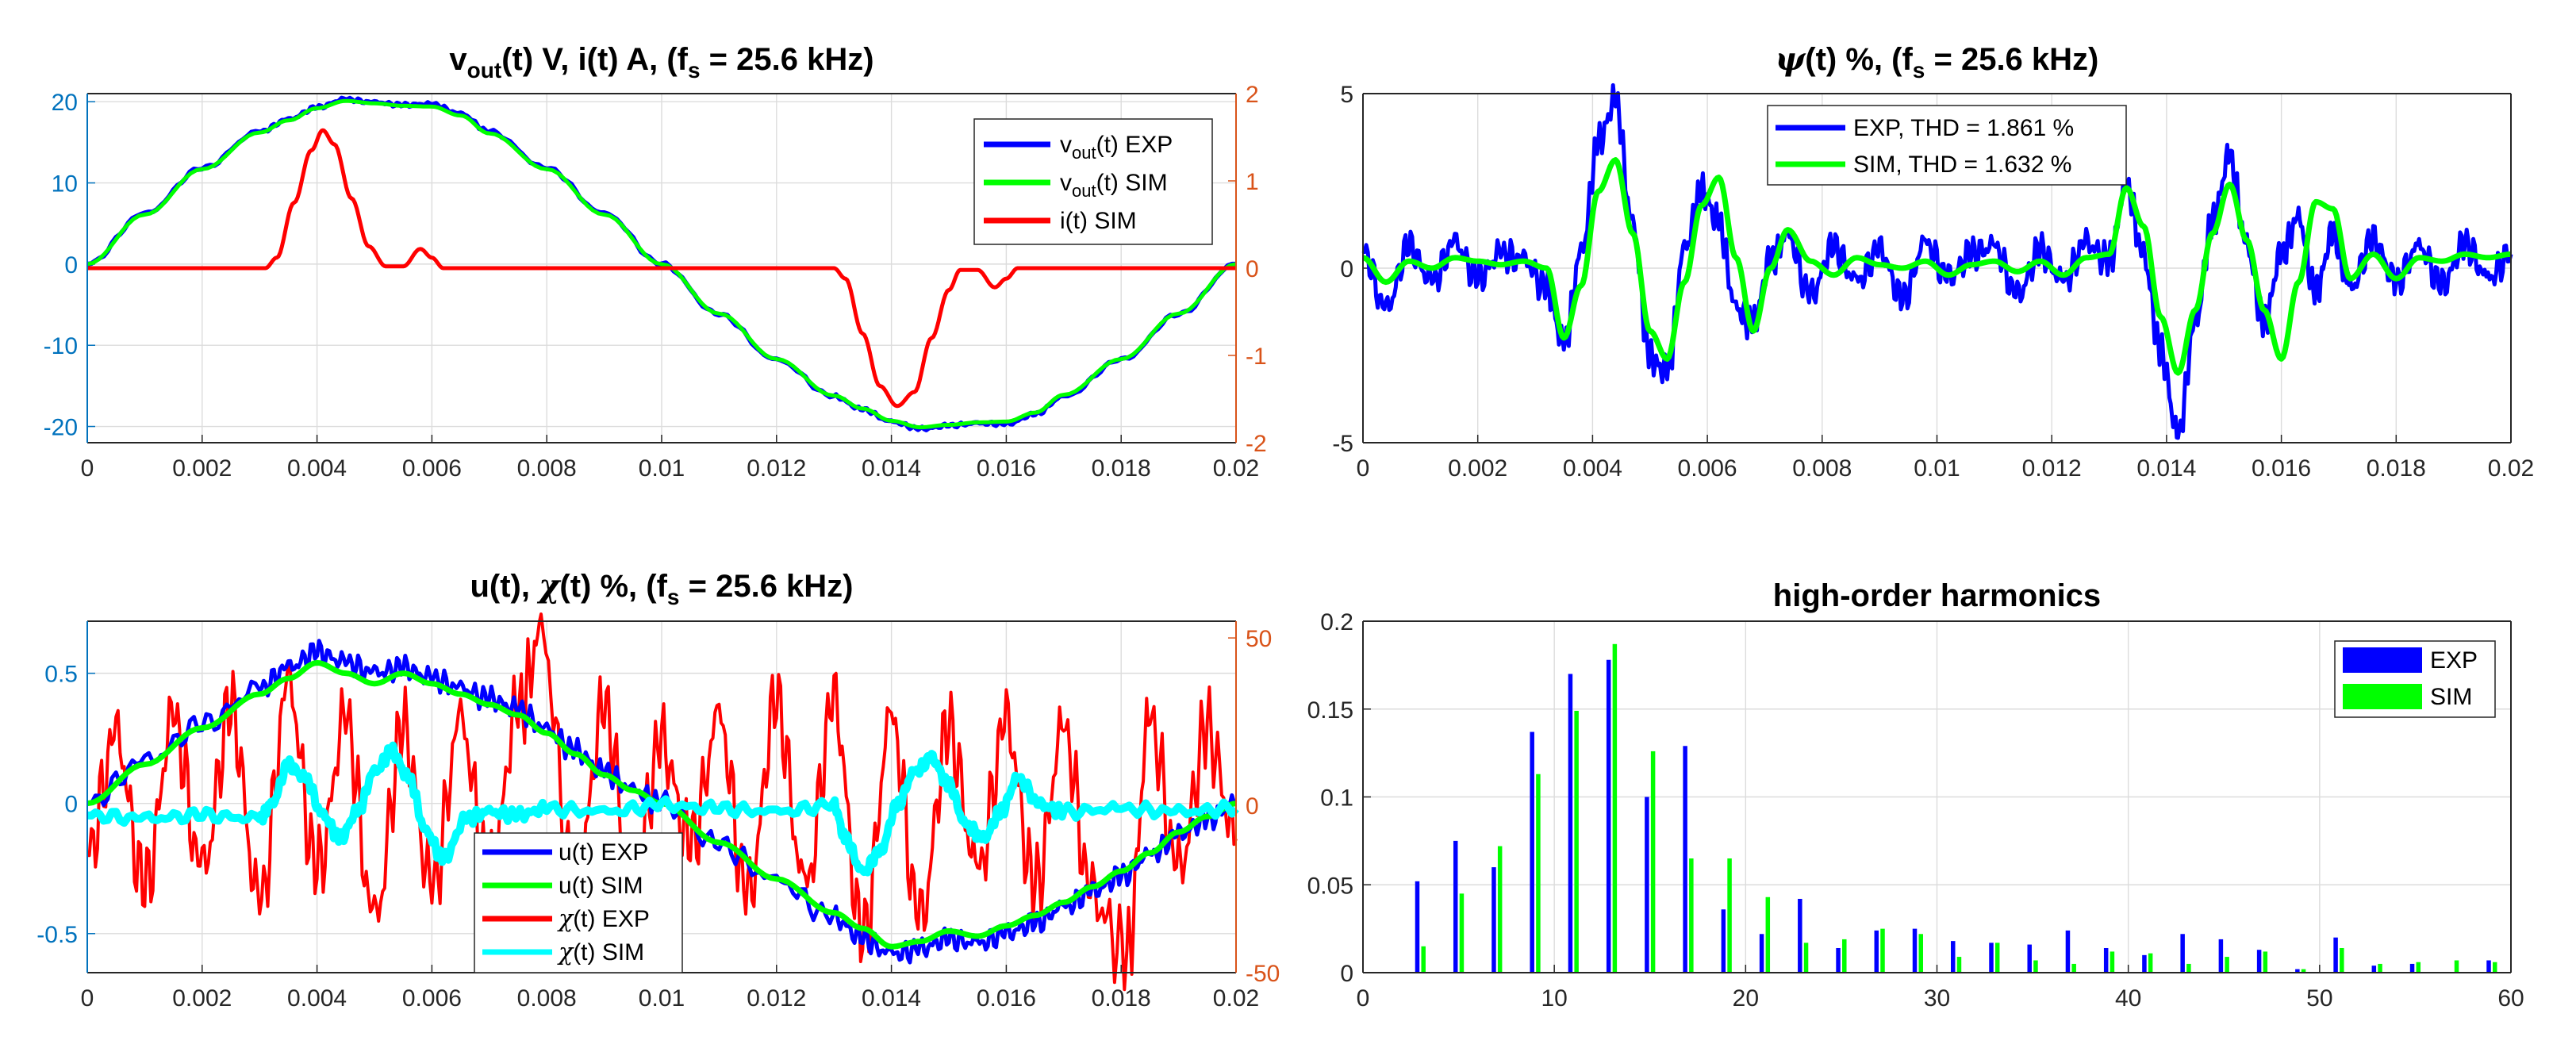 The image size is (2576, 1052). Describe the element at coordinates (61, 675) in the screenshot. I see `u-ytick-label: 0.5` at that location.